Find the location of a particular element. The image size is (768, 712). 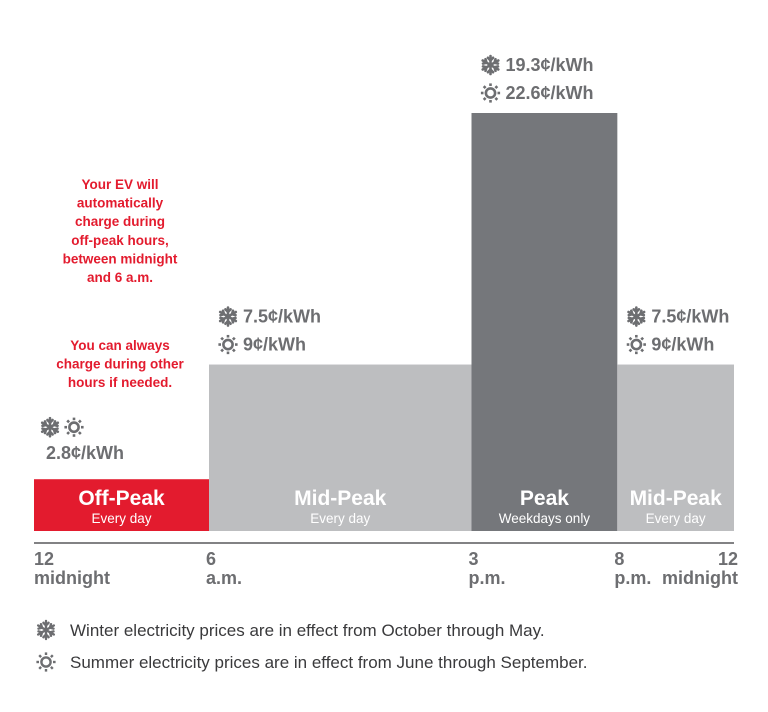

bar-name-label: Off-Peak is located at coordinates (121, 498).